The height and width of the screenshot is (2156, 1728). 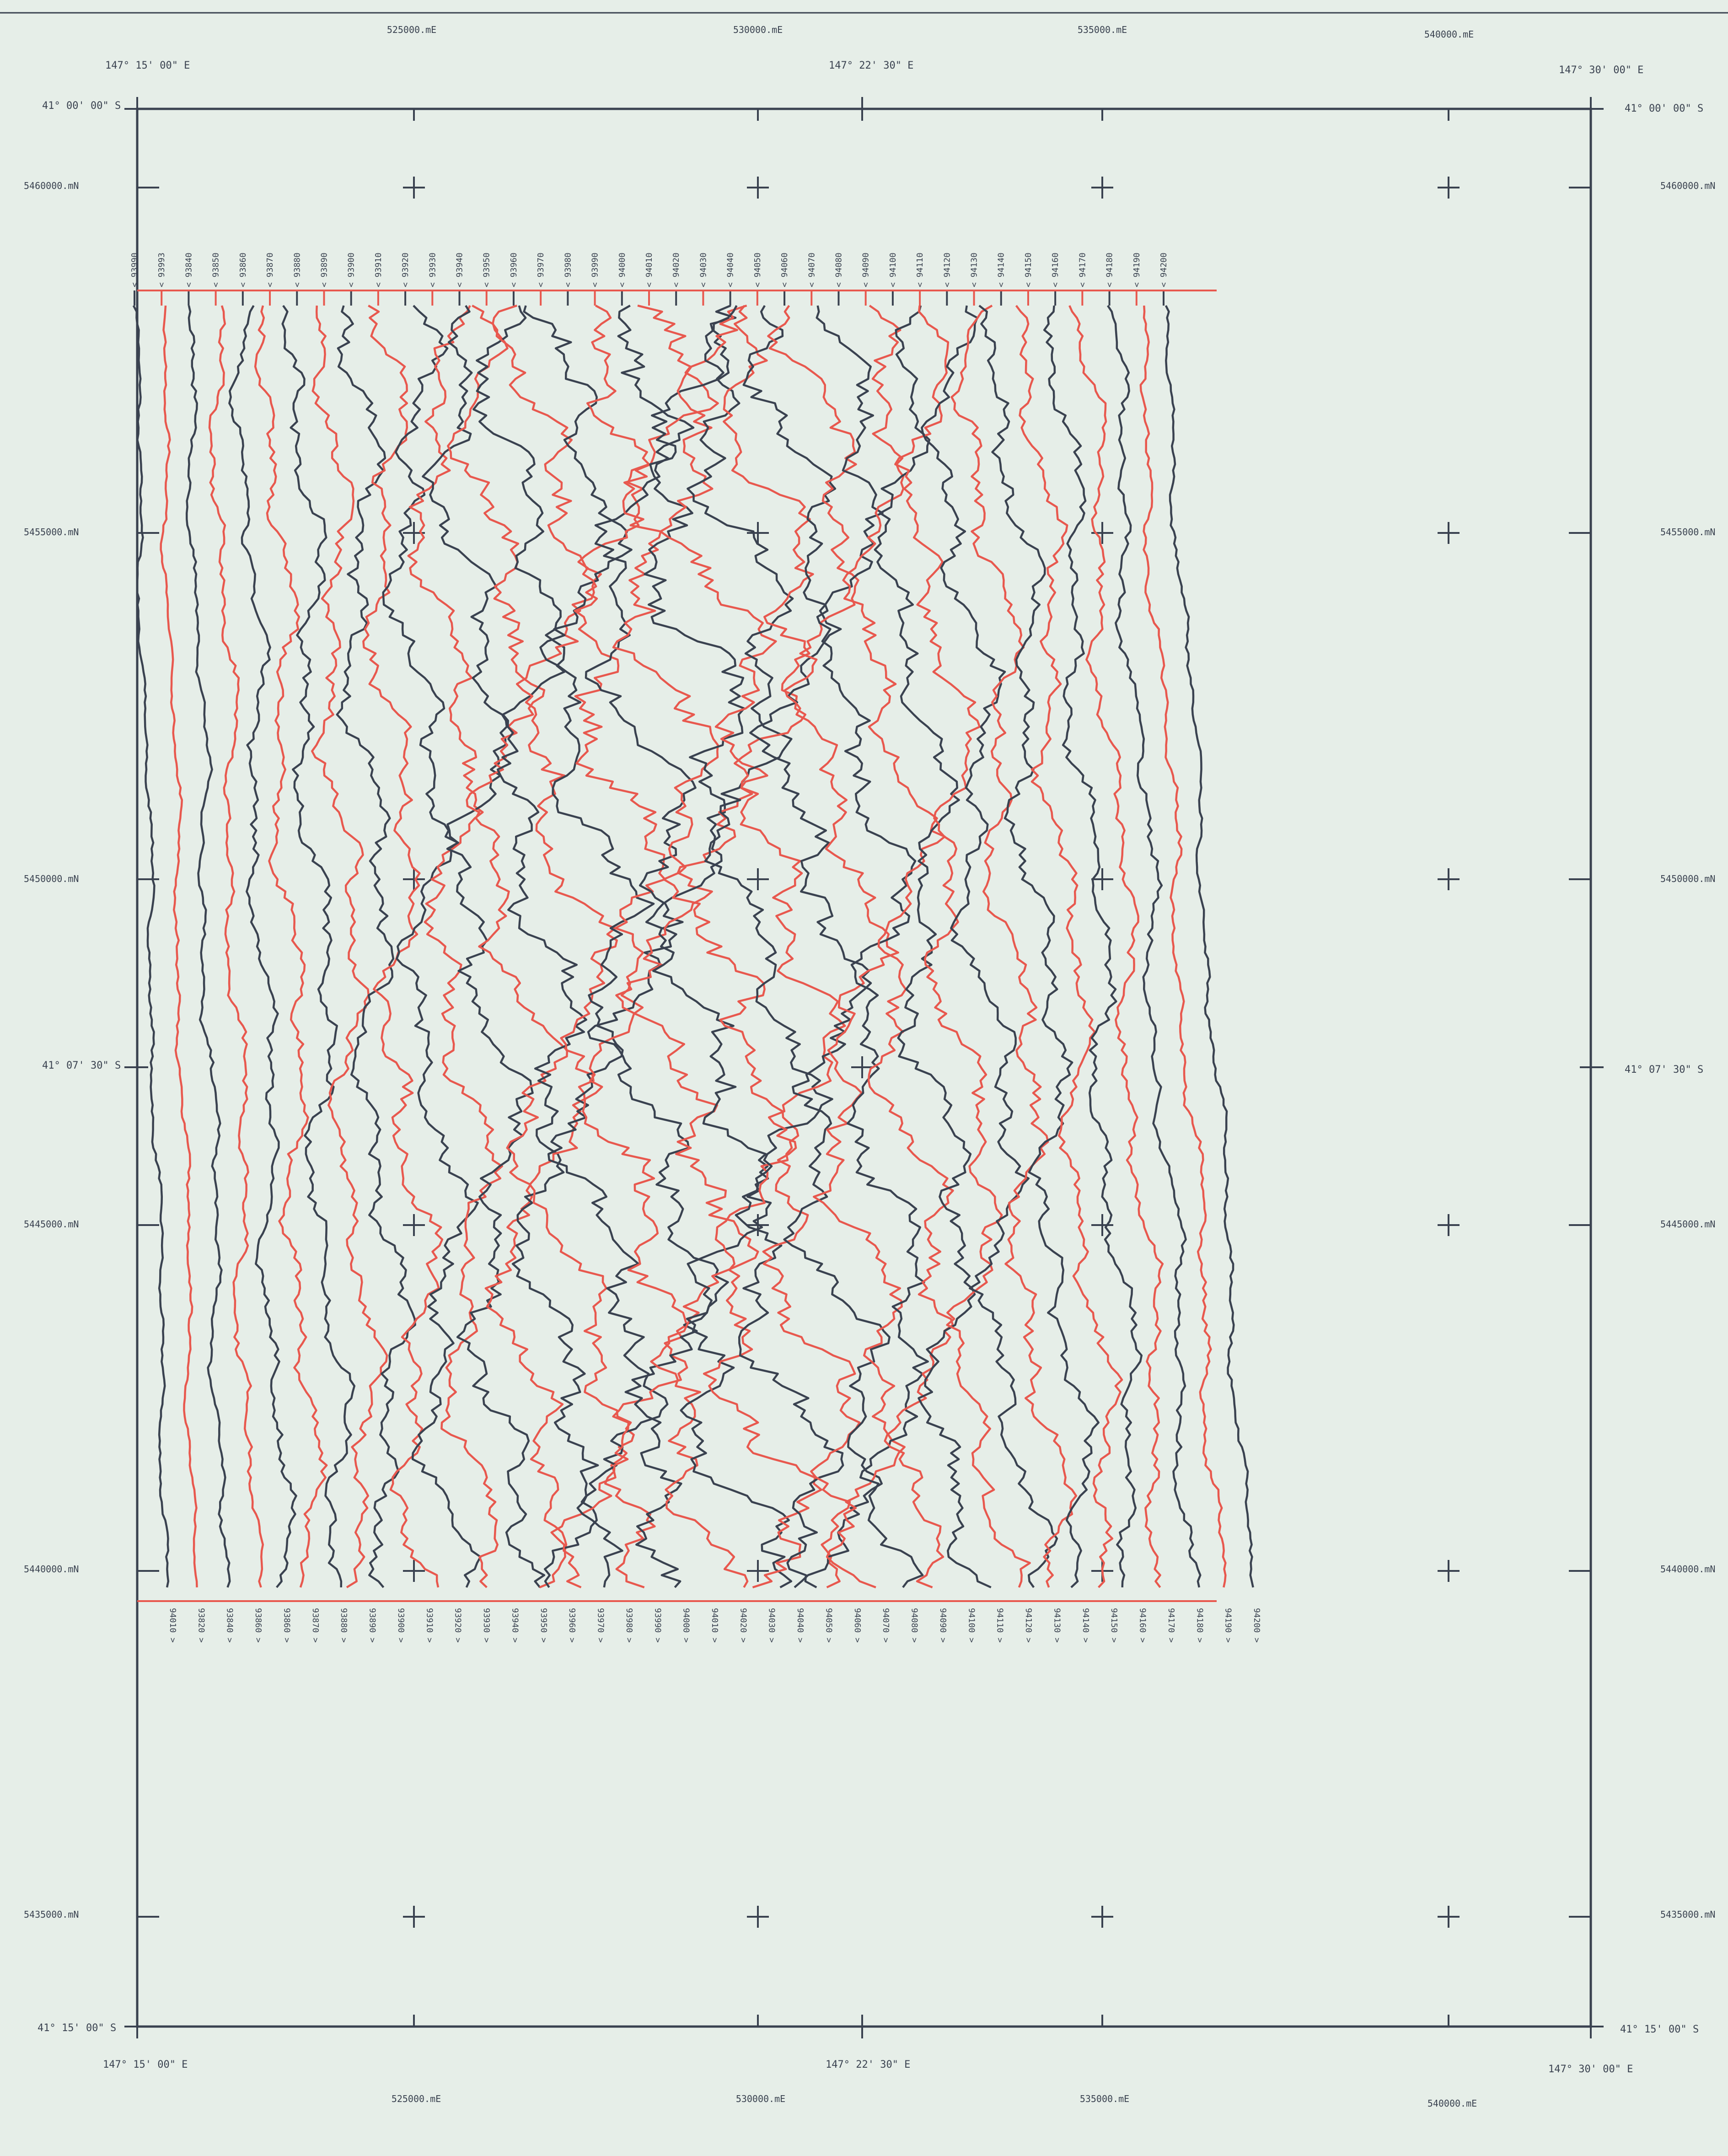 What do you see at coordinates (1171, 1625) in the screenshot?
I see `flight-line-label-bottom: 94170 >` at bounding box center [1171, 1625].